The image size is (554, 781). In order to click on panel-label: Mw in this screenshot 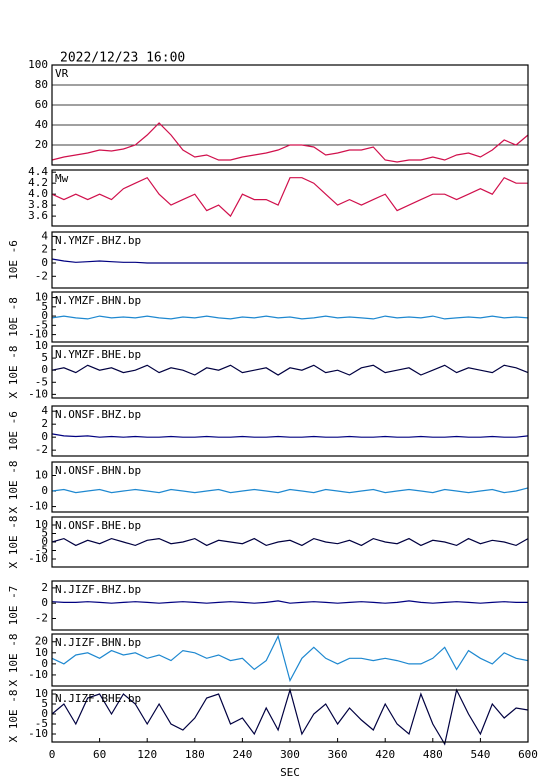, I will do `click(62, 178)`.